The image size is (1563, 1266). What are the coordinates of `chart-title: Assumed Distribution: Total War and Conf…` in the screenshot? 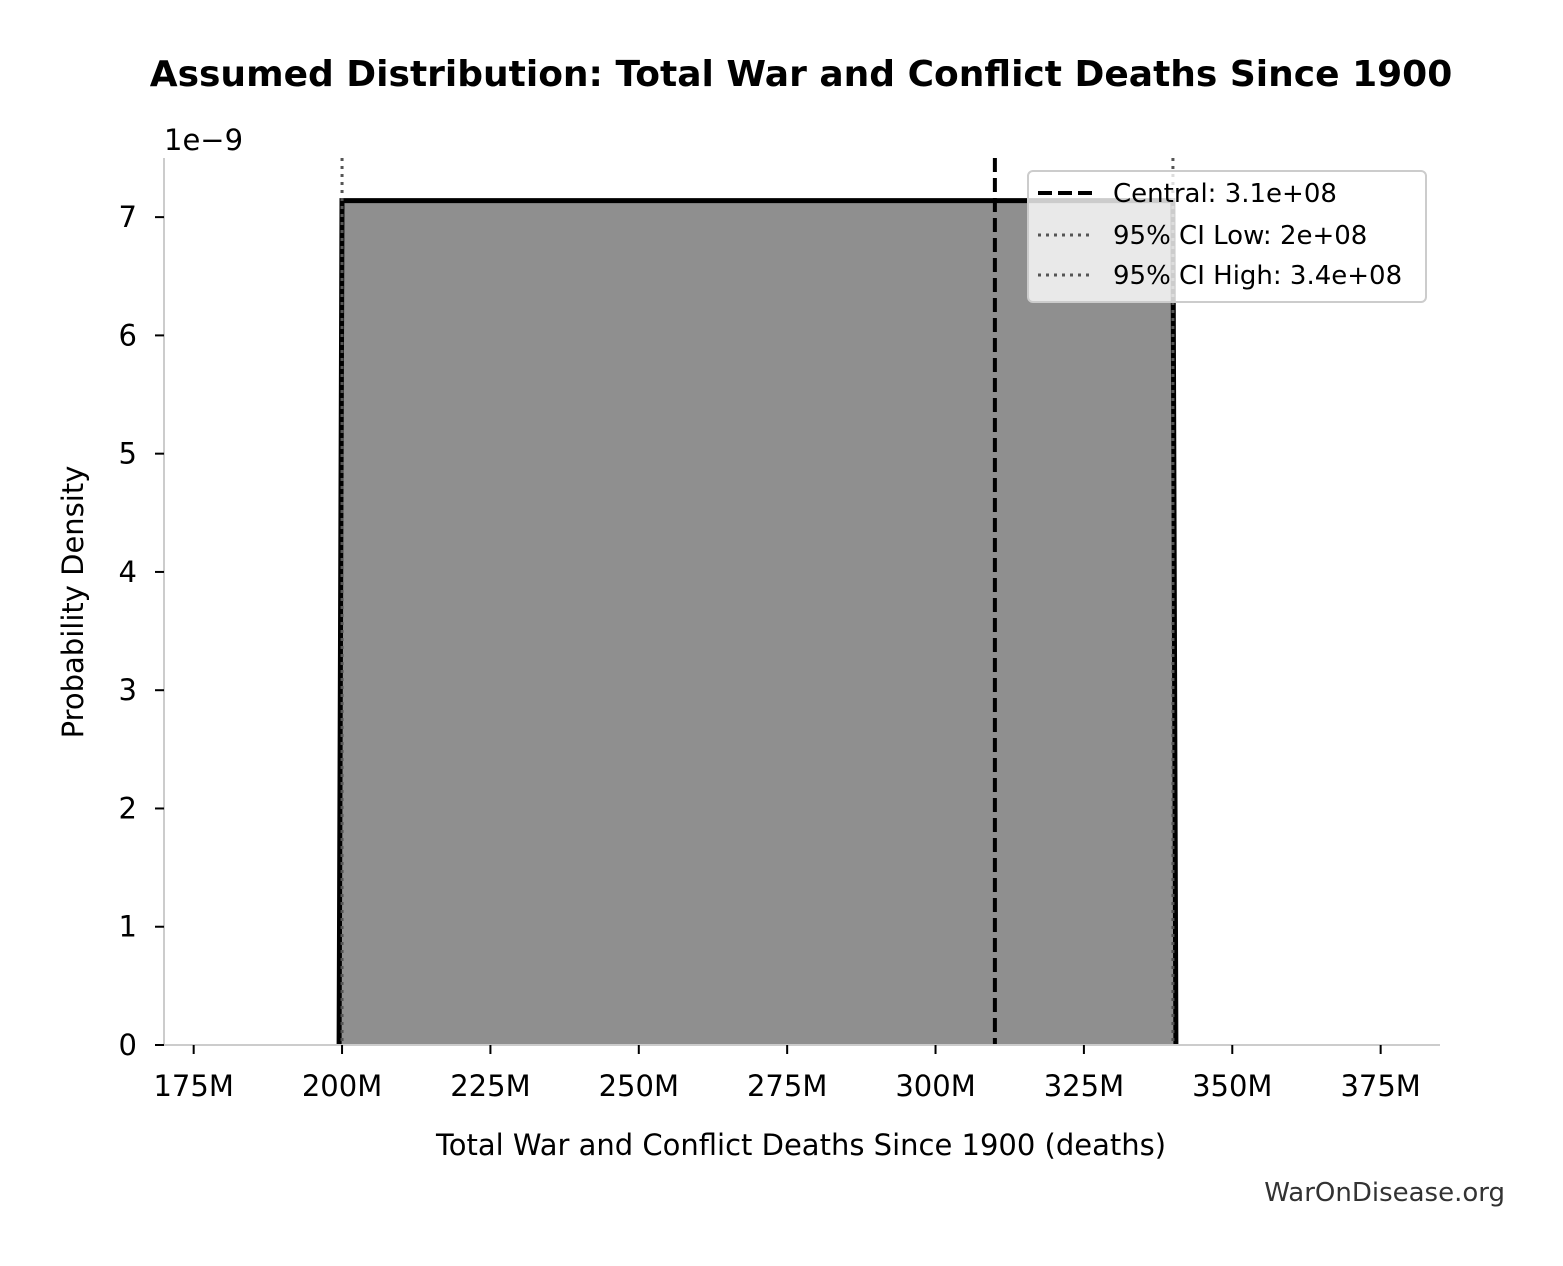 It's located at (801, 74).